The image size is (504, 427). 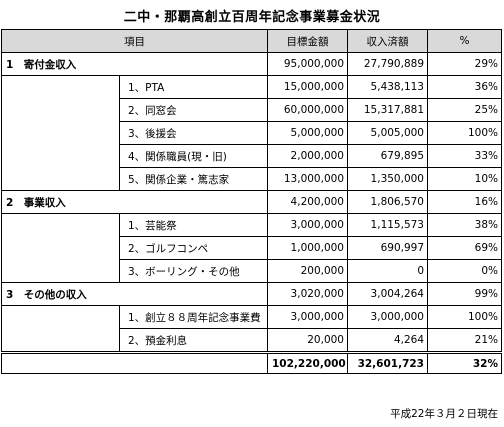 What do you see at coordinates (307, 133) in the screenshot?
I see `item-target: 5,000,000` at bounding box center [307, 133].